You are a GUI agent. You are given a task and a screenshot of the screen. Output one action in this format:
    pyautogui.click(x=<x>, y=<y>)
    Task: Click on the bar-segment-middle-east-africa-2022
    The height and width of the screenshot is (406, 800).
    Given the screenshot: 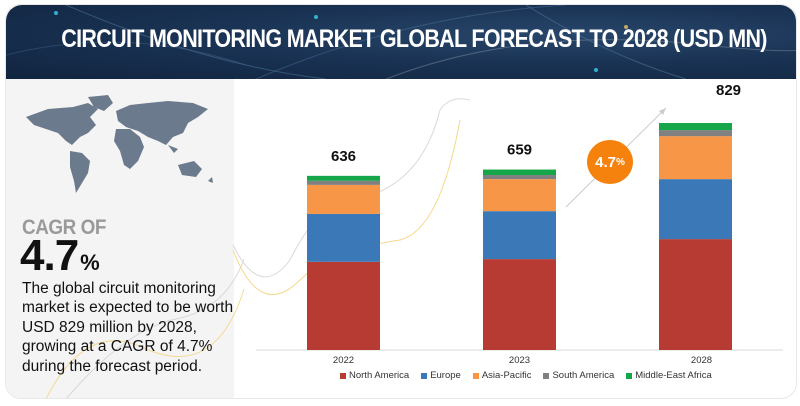 What is the action you would take?
    pyautogui.click(x=343, y=178)
    